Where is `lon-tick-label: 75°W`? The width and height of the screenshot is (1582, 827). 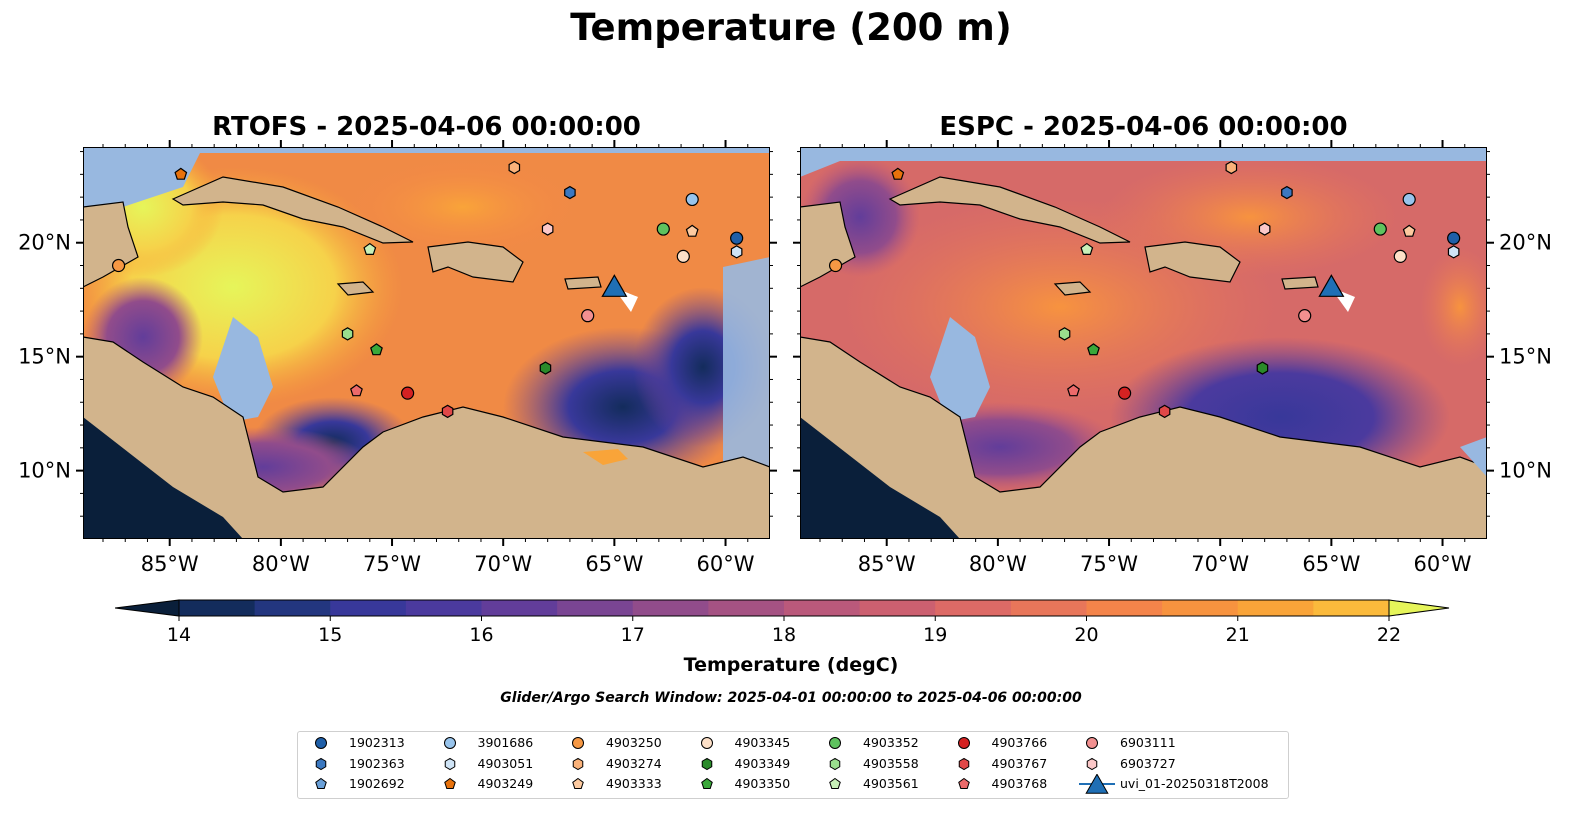
lon-tick-label: 75°W is located at coordinates (392, 564).